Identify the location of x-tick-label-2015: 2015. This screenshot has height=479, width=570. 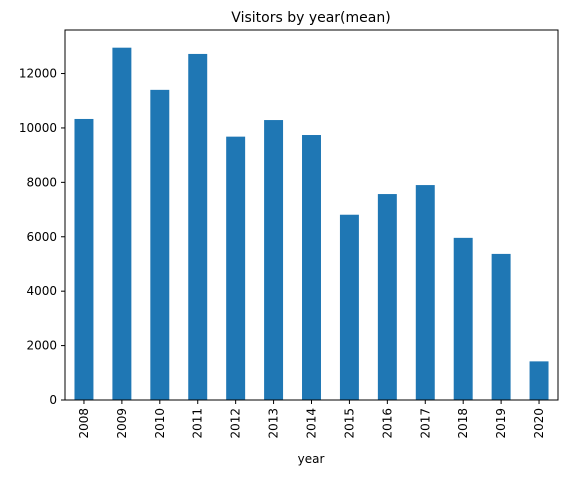
(349, 423).